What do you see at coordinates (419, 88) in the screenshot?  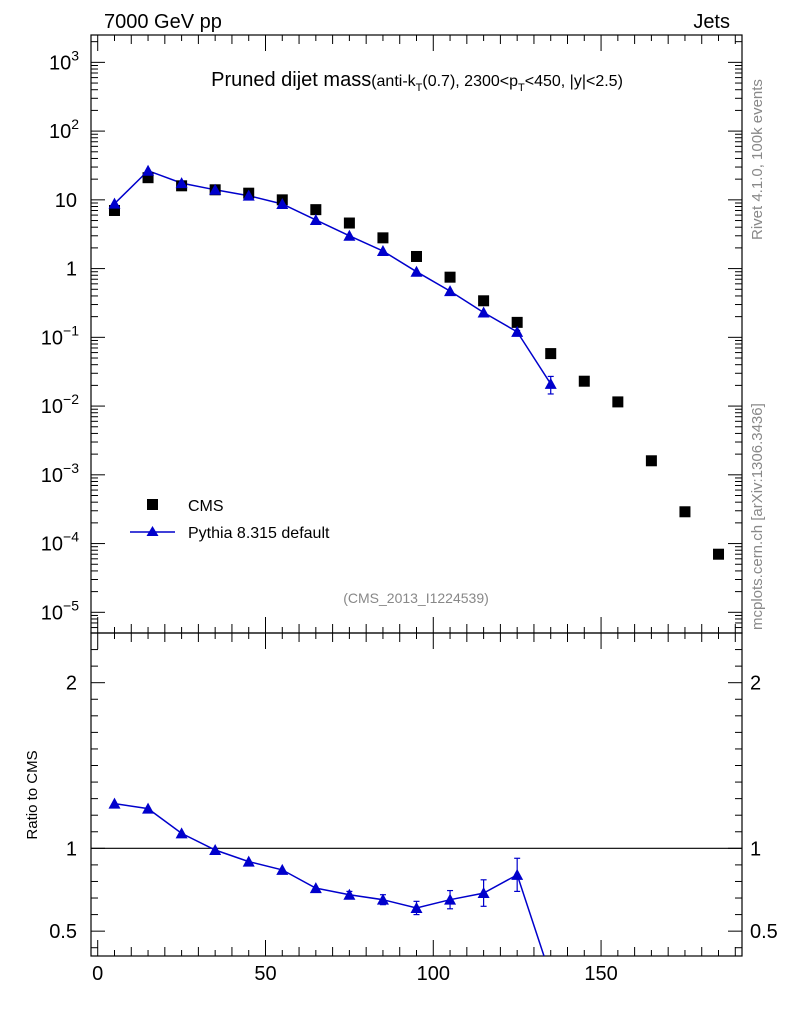 I see `subtitle-sub-kt: T` at bounding box center [419, 88].